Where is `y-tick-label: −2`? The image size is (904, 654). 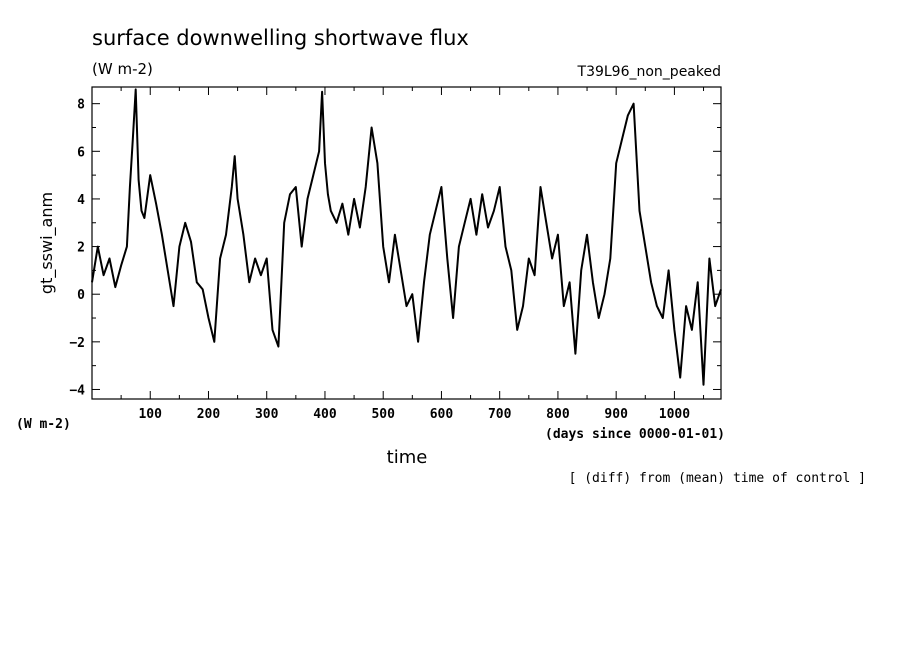 y-tick-label: −2 is located at coordinates (77, 343).